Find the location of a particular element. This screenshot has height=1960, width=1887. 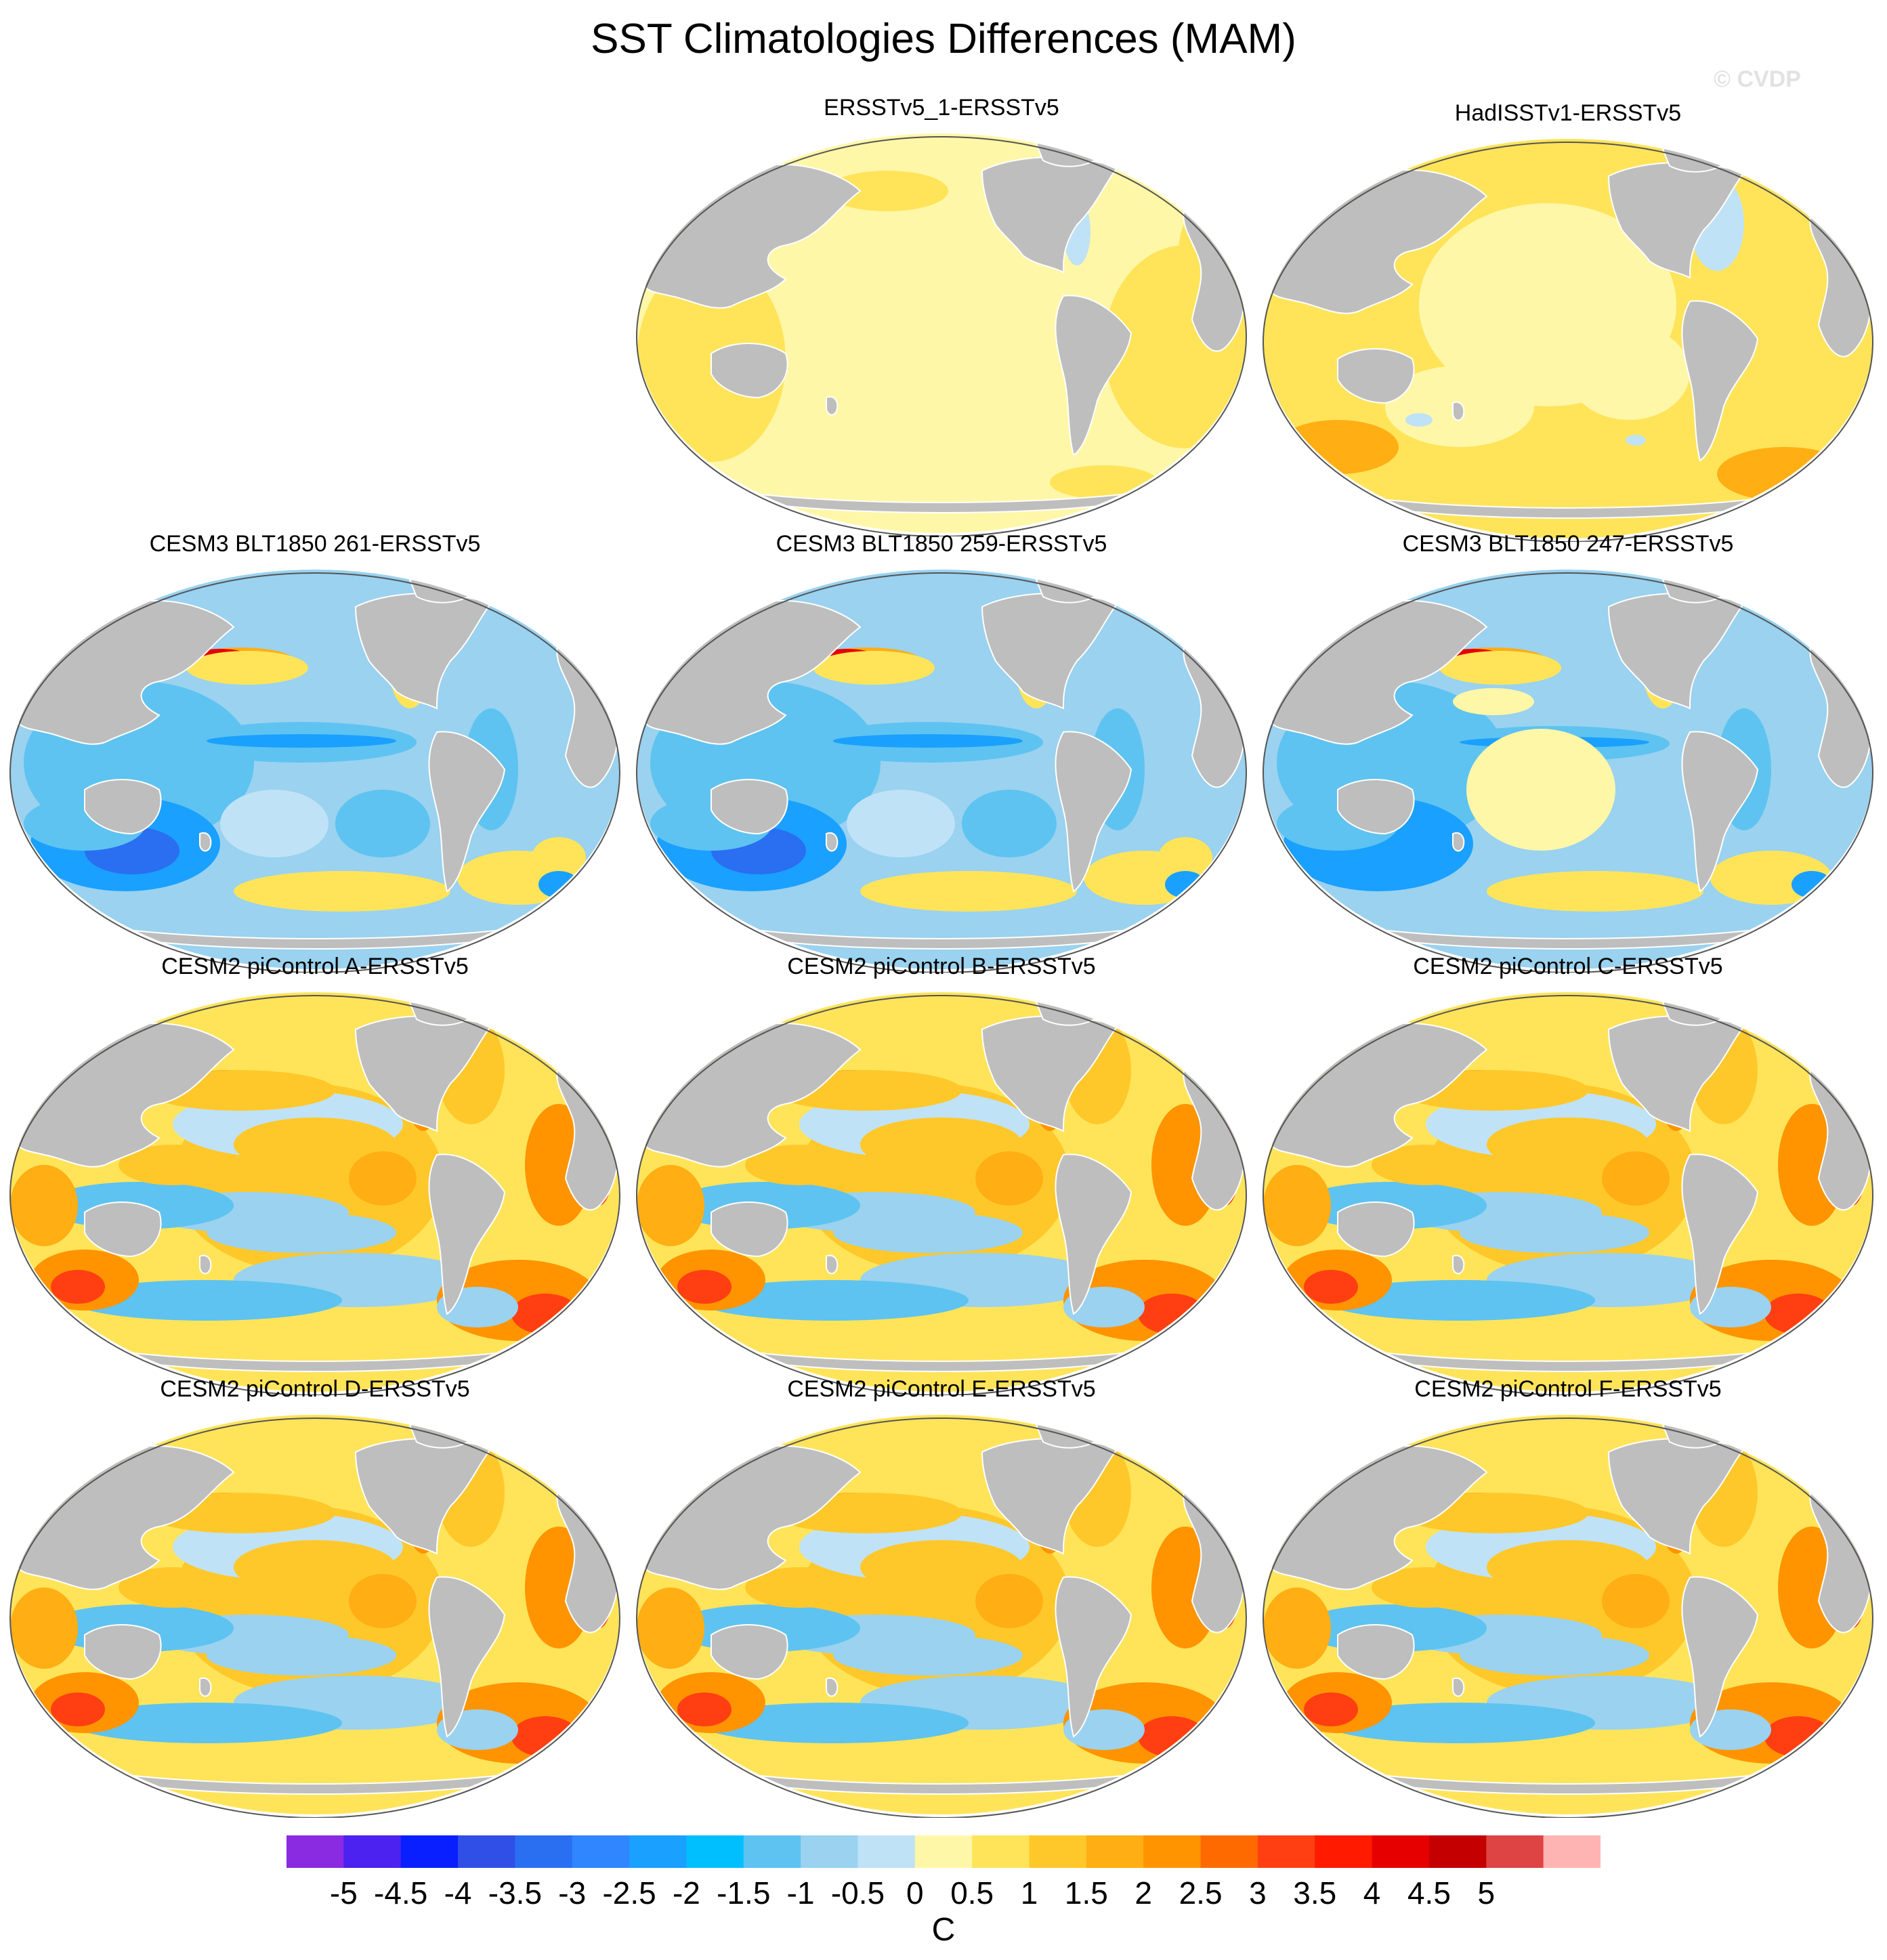

colorbar is located at coordinates (944, 1851).